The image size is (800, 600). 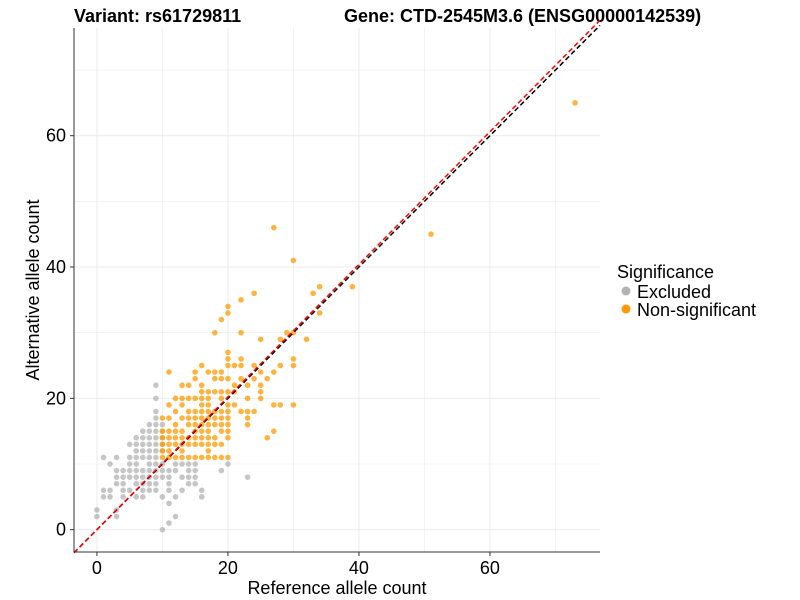 What do you see at coordinates (56, 136) in the screenshot?
I see `y-tick-label: 60` at bounding box center [56, 136].